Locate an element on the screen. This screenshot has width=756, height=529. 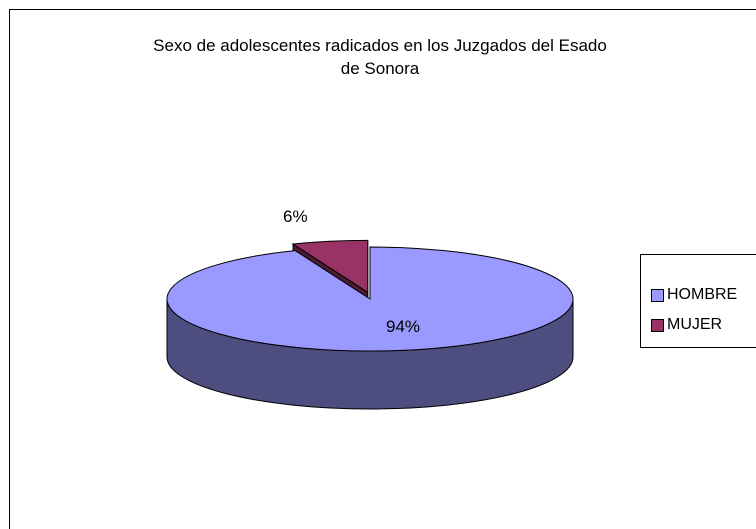
legend-label-mujer: MUJER is located at coordinates (695, 324).